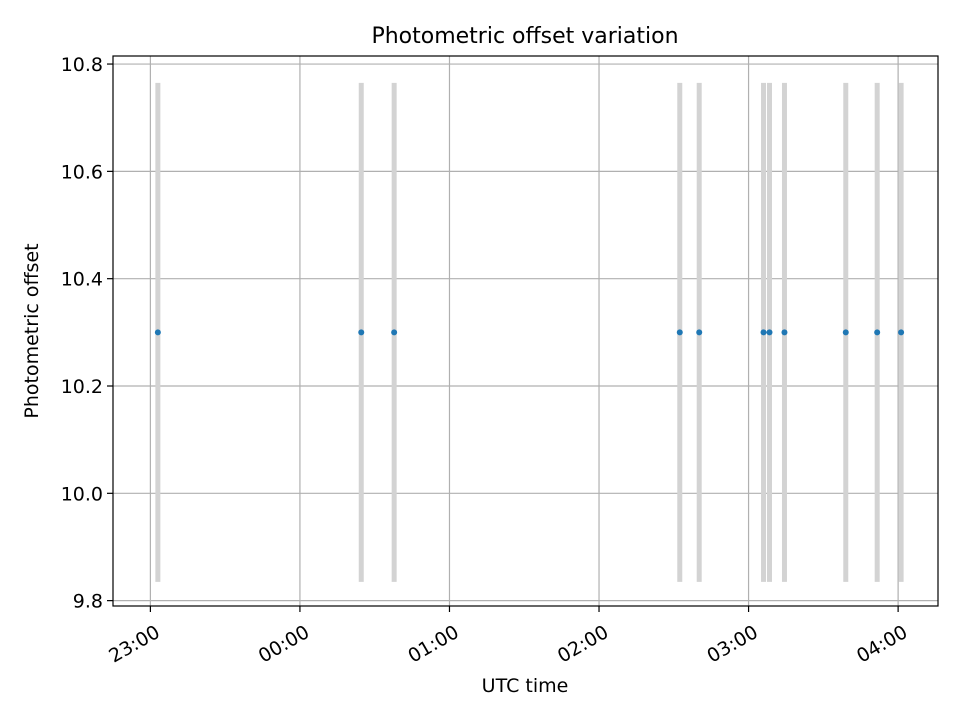 The image size is (960, 724). Describe the element at coordinates (88, 602) in the screenshot. I see `y-tick-label: 9.8` at that location.